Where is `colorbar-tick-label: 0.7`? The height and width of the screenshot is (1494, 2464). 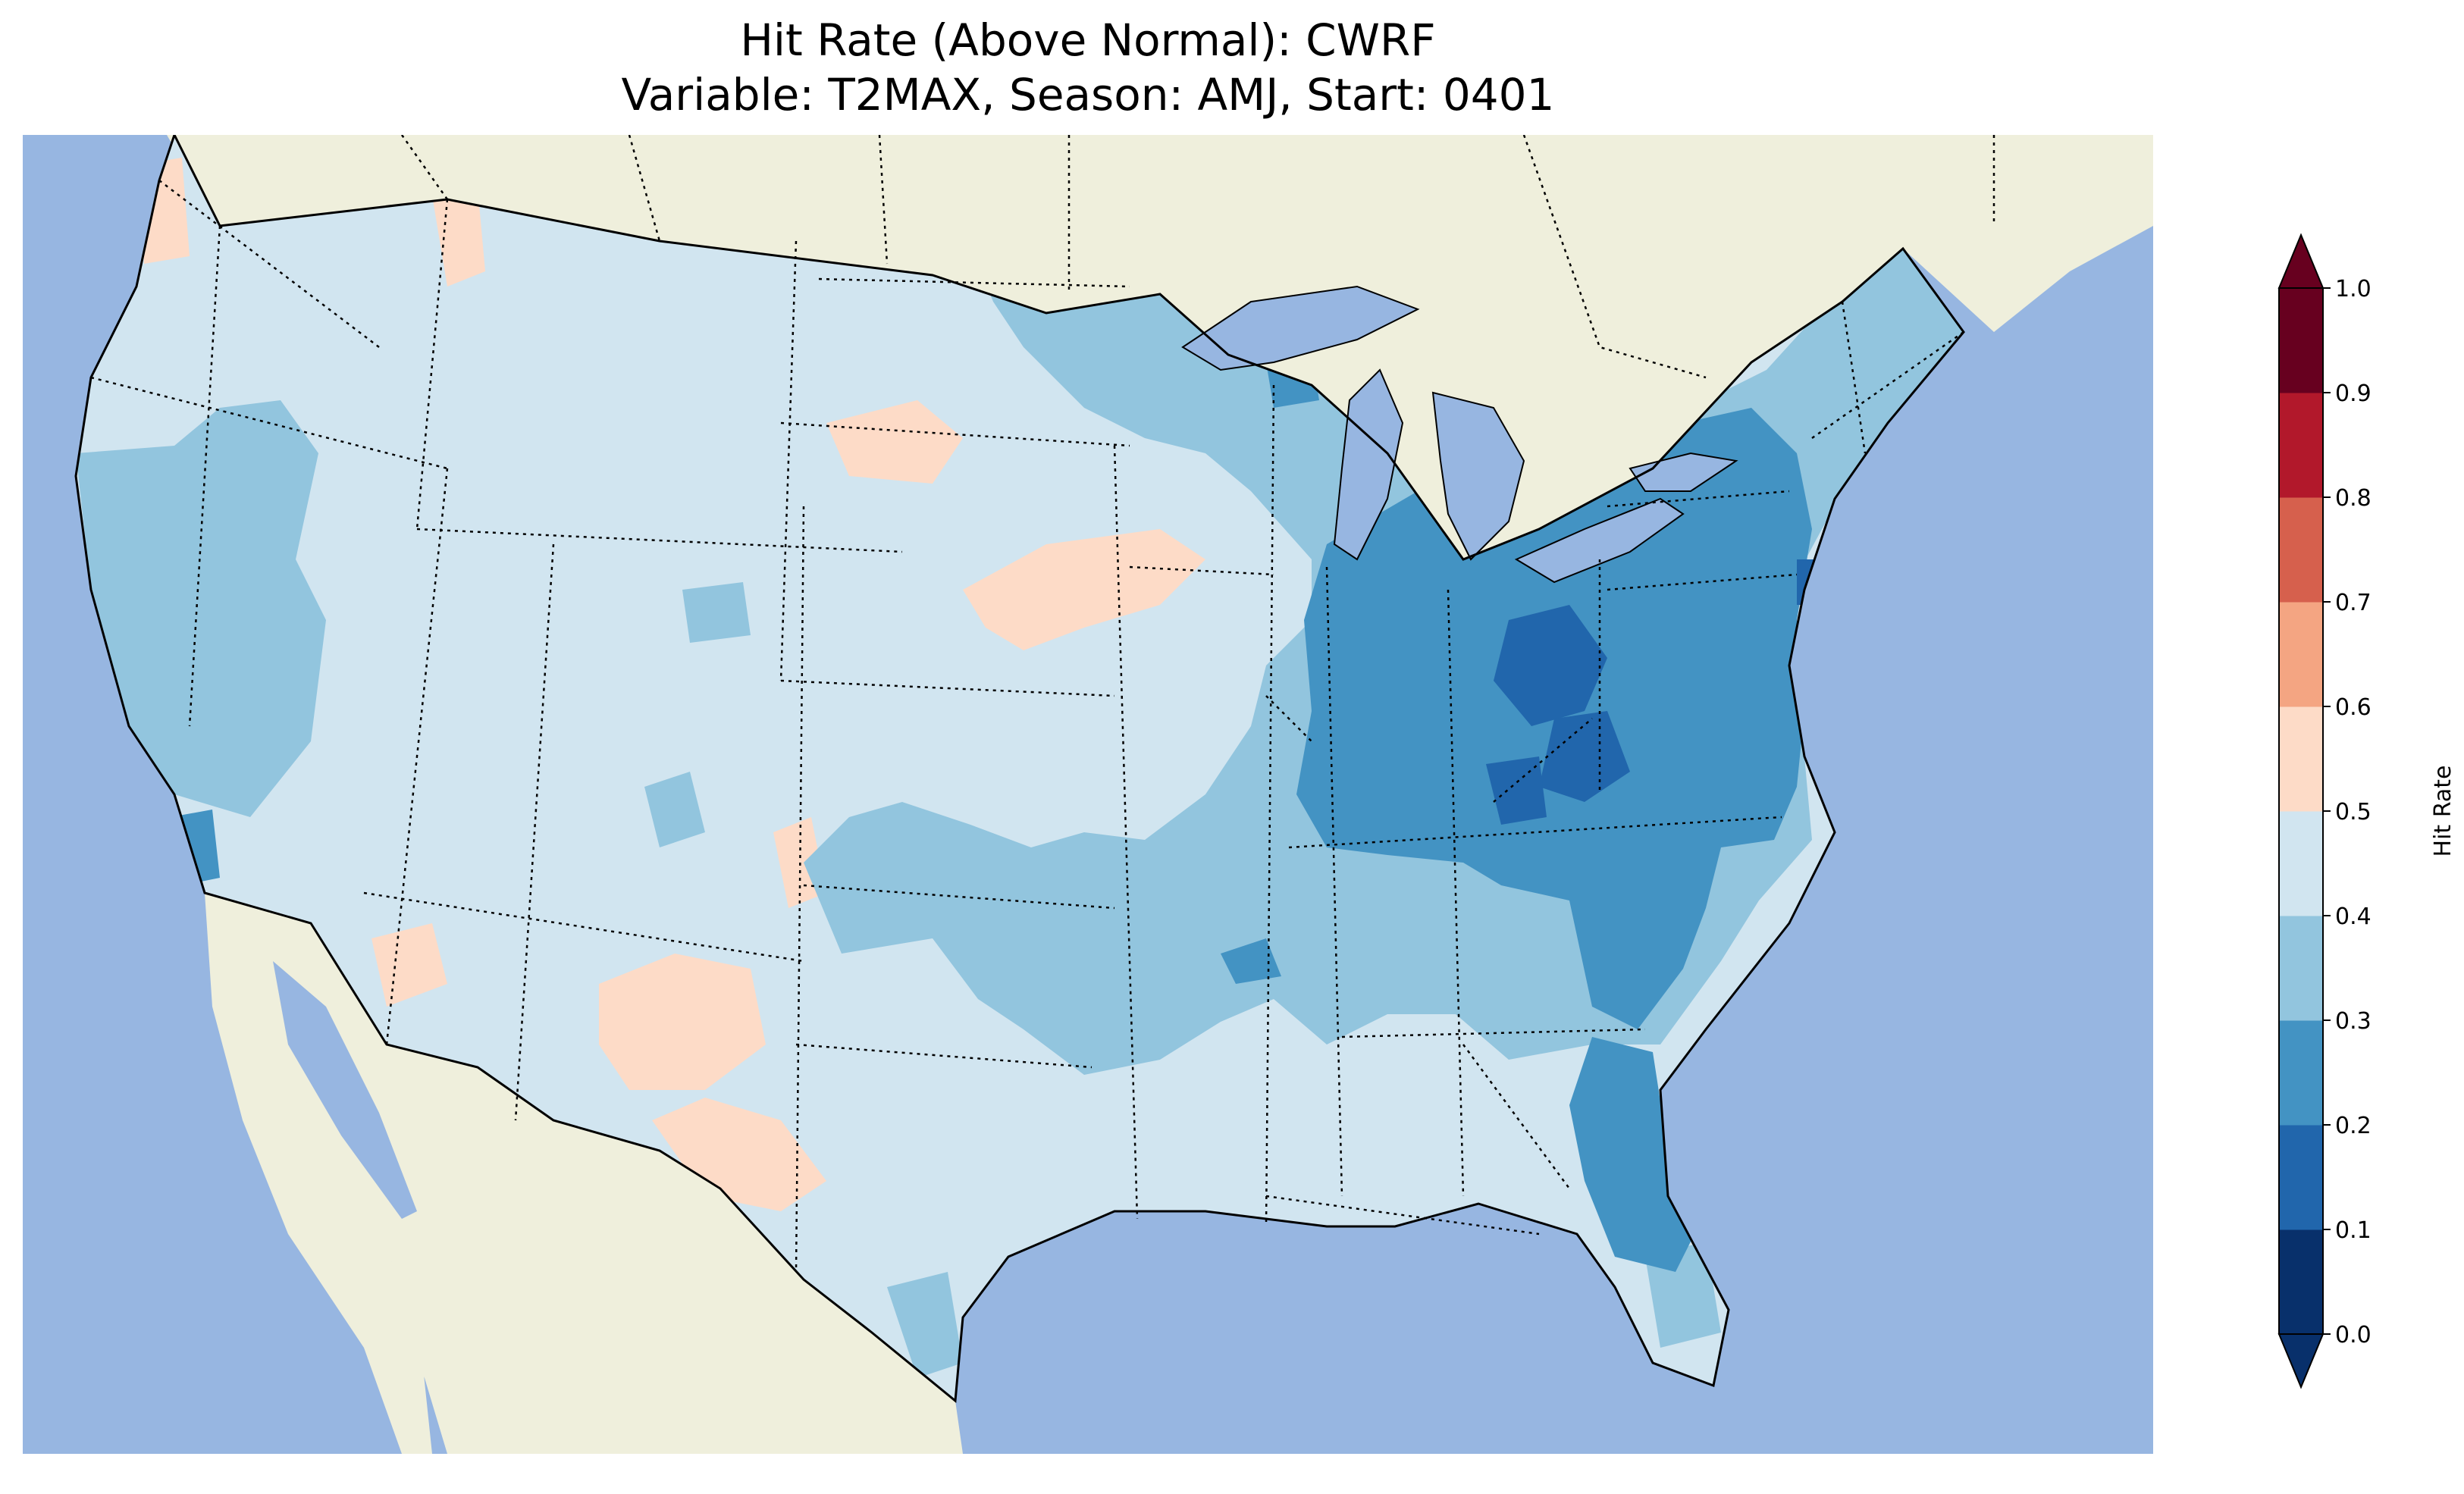
colorbar-tick-label: 0.7 is located at coordinates (2354, 603).